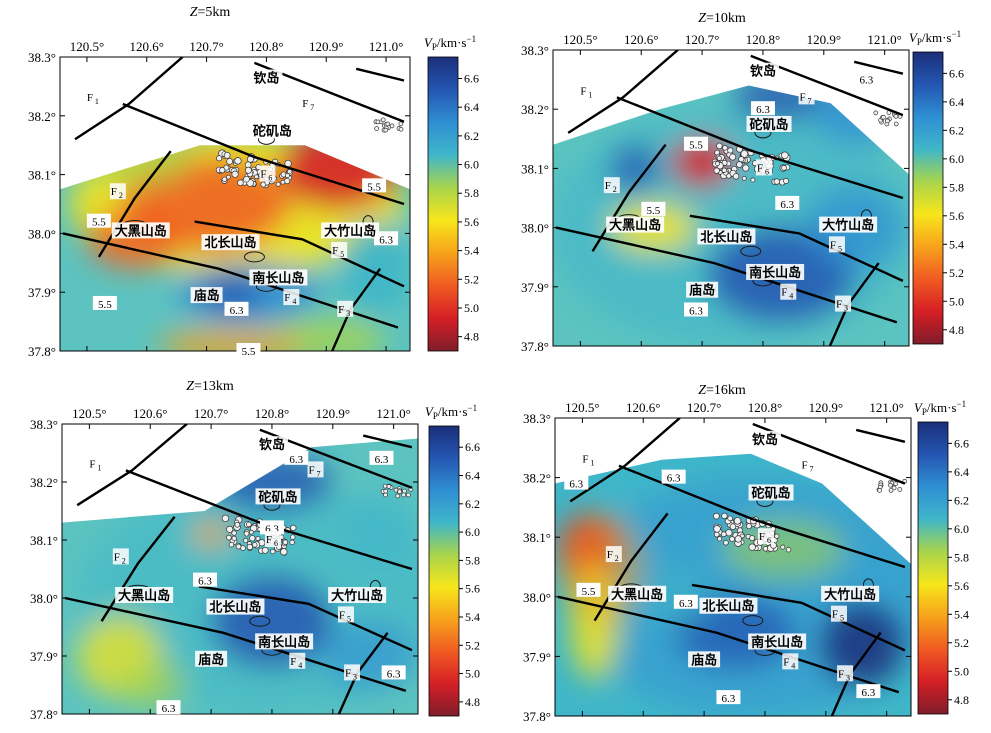 The image size is (991, 733). Describe the element at coordinates (349, 618) in the screenshot. I see `svg-text: 5` at that location.